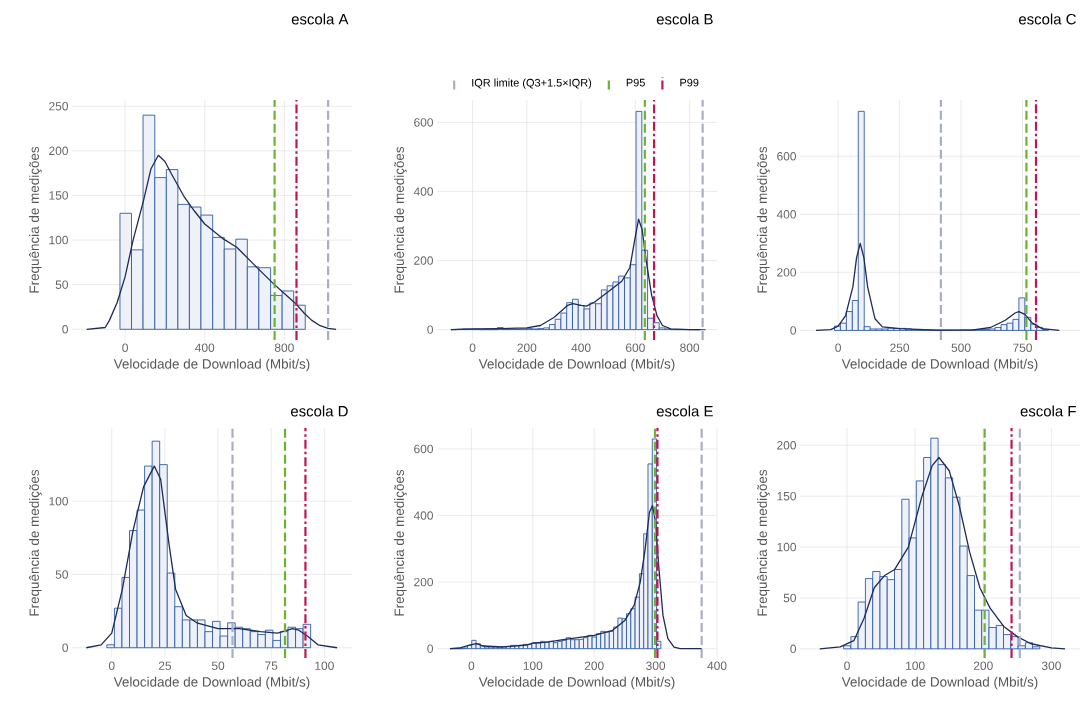 The height and width of the screenshot is (711, 1086). I want to click on x-tick-label: 250, so click(900, 347).